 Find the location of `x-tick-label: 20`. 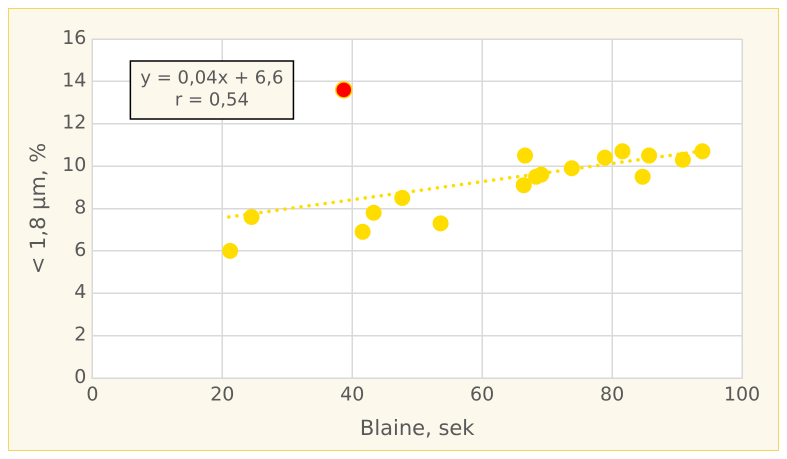

x-tick-label: 20 is located at coordinates (222, 394).